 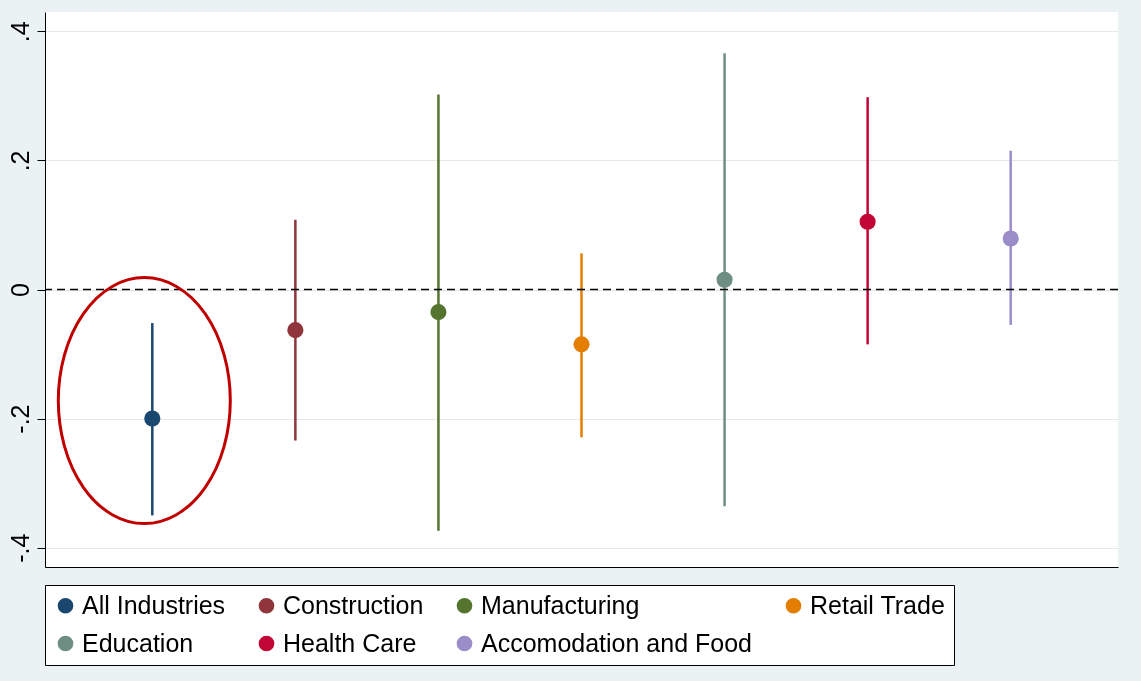 What do you see at coordinates (617, 642) in the screenshot?
I see `legend-label: Accomodation and Food` at bounding box center [617, 642].